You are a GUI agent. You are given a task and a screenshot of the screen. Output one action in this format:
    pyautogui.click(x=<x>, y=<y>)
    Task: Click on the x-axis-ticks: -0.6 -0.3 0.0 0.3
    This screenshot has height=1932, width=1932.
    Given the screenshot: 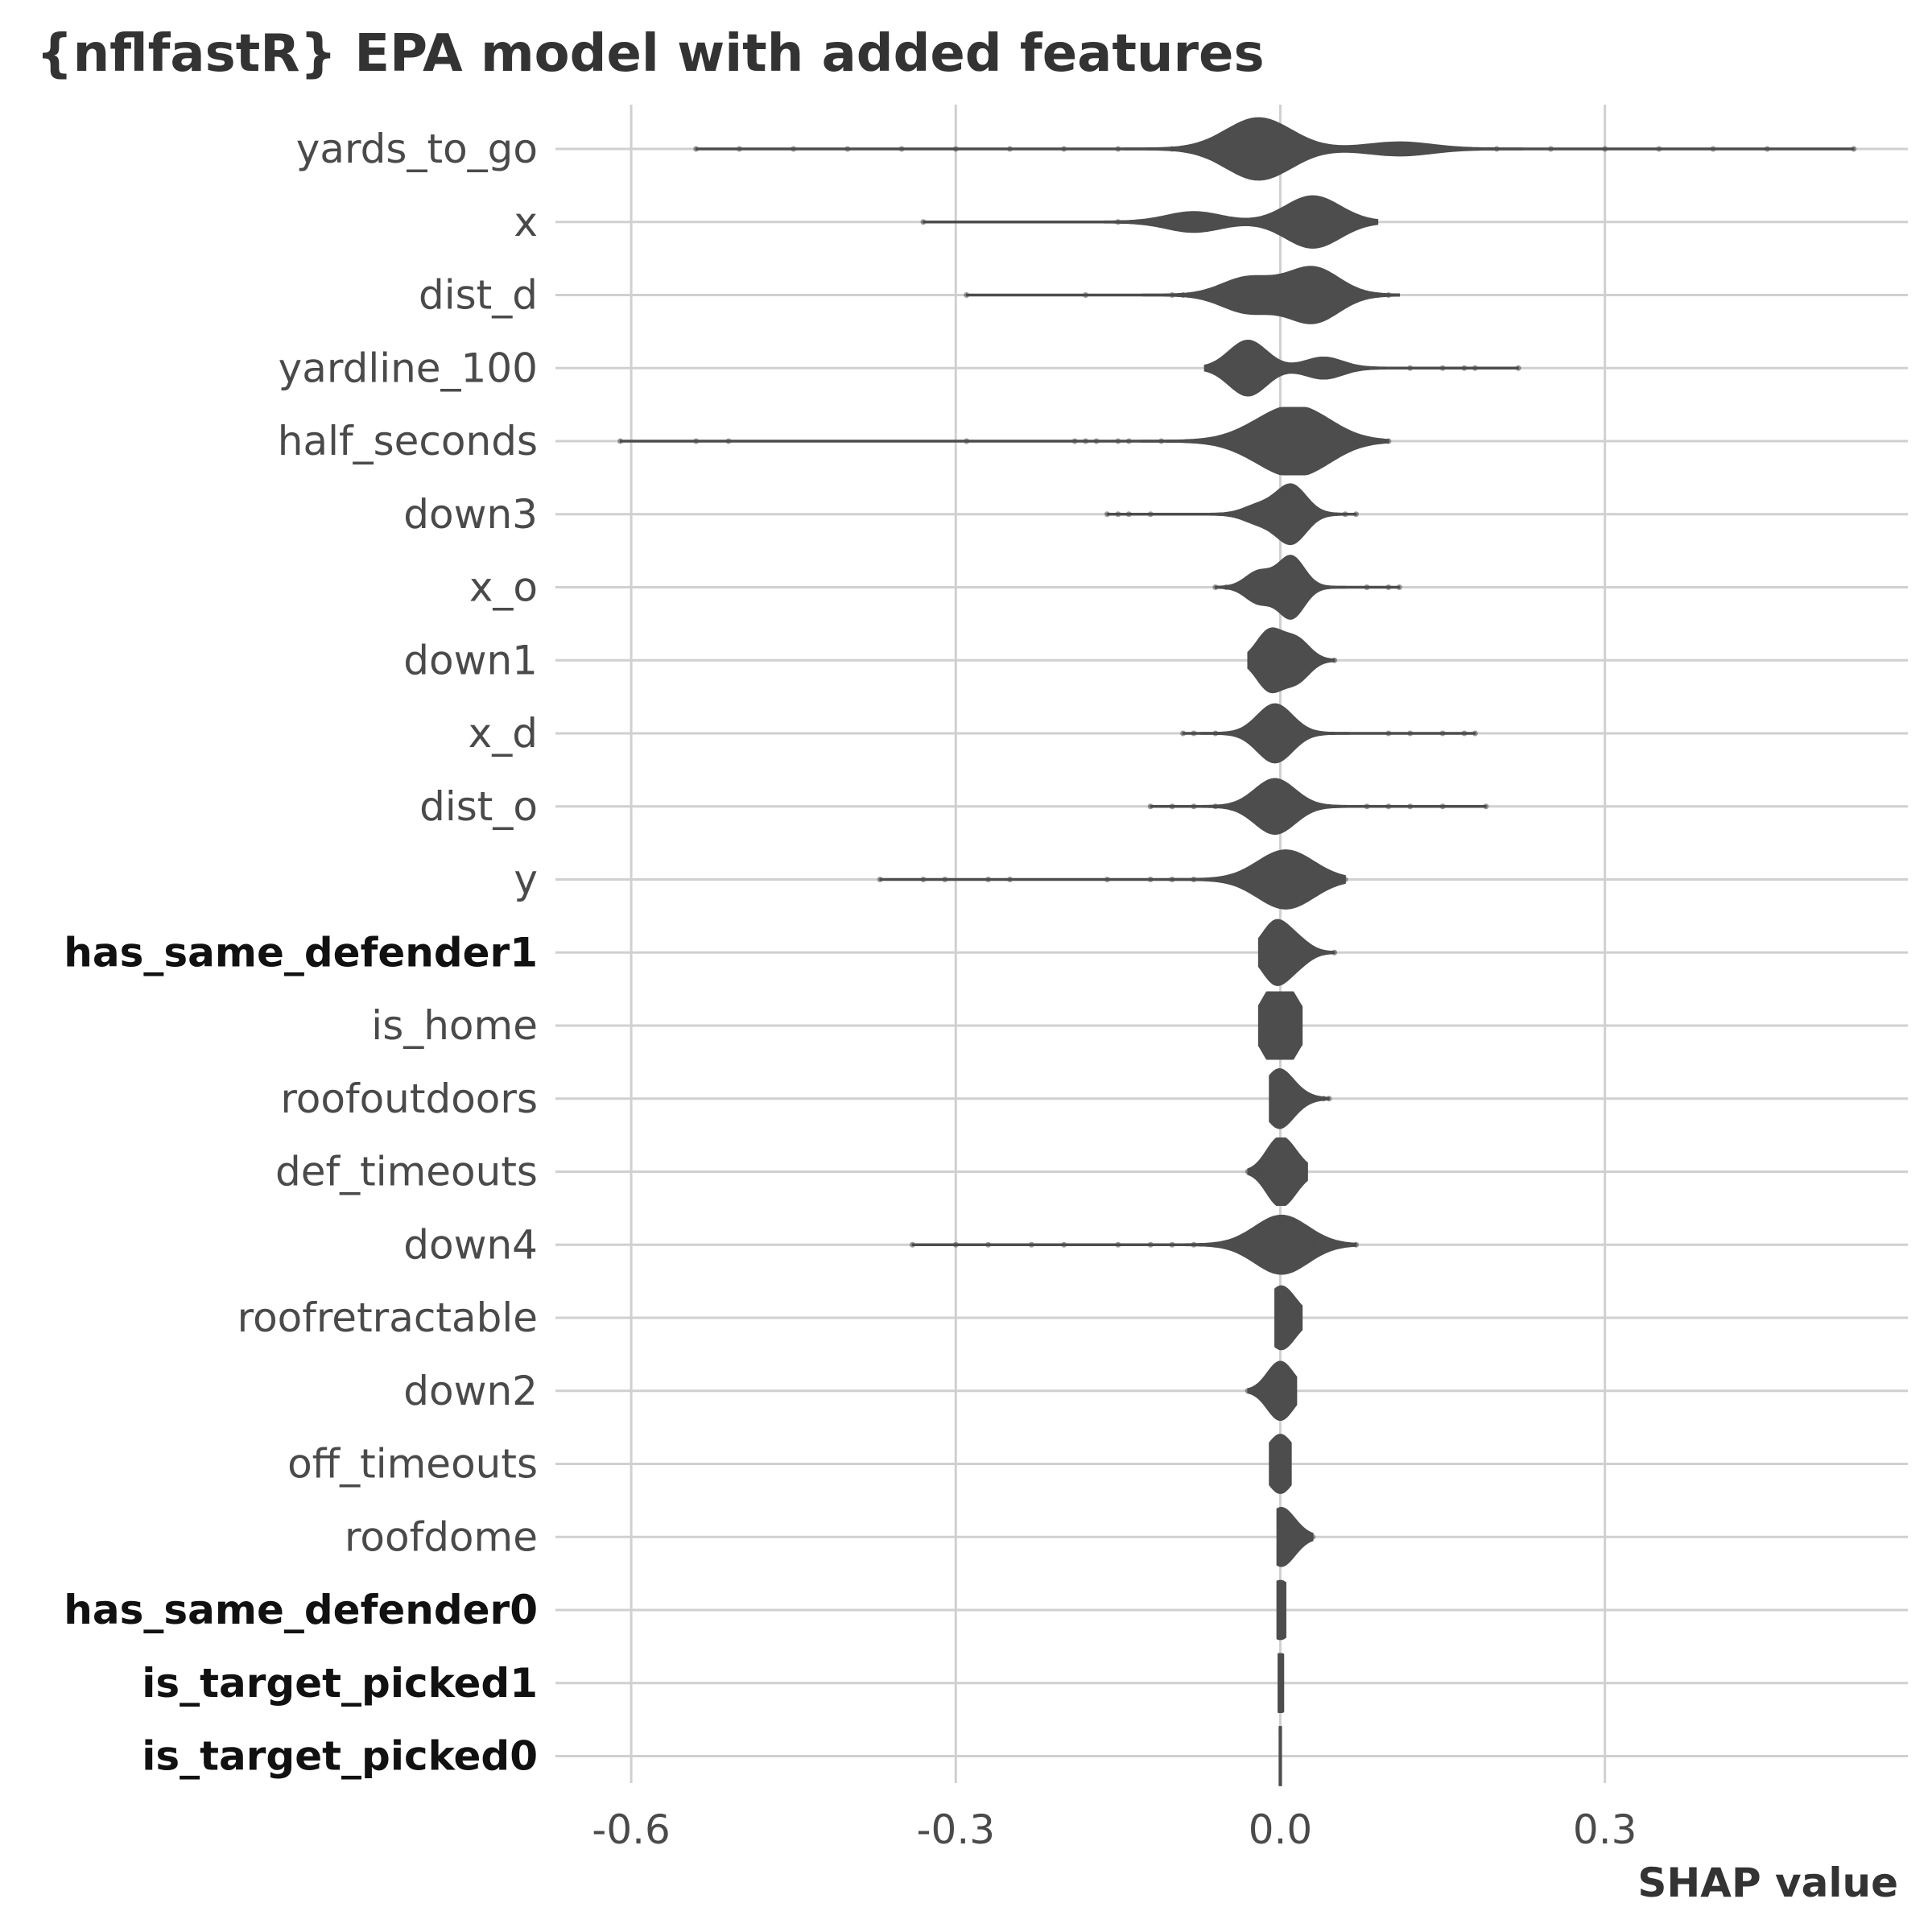 What is the action you would take?
    pyautogui.click(x=1114, y=1829)
    